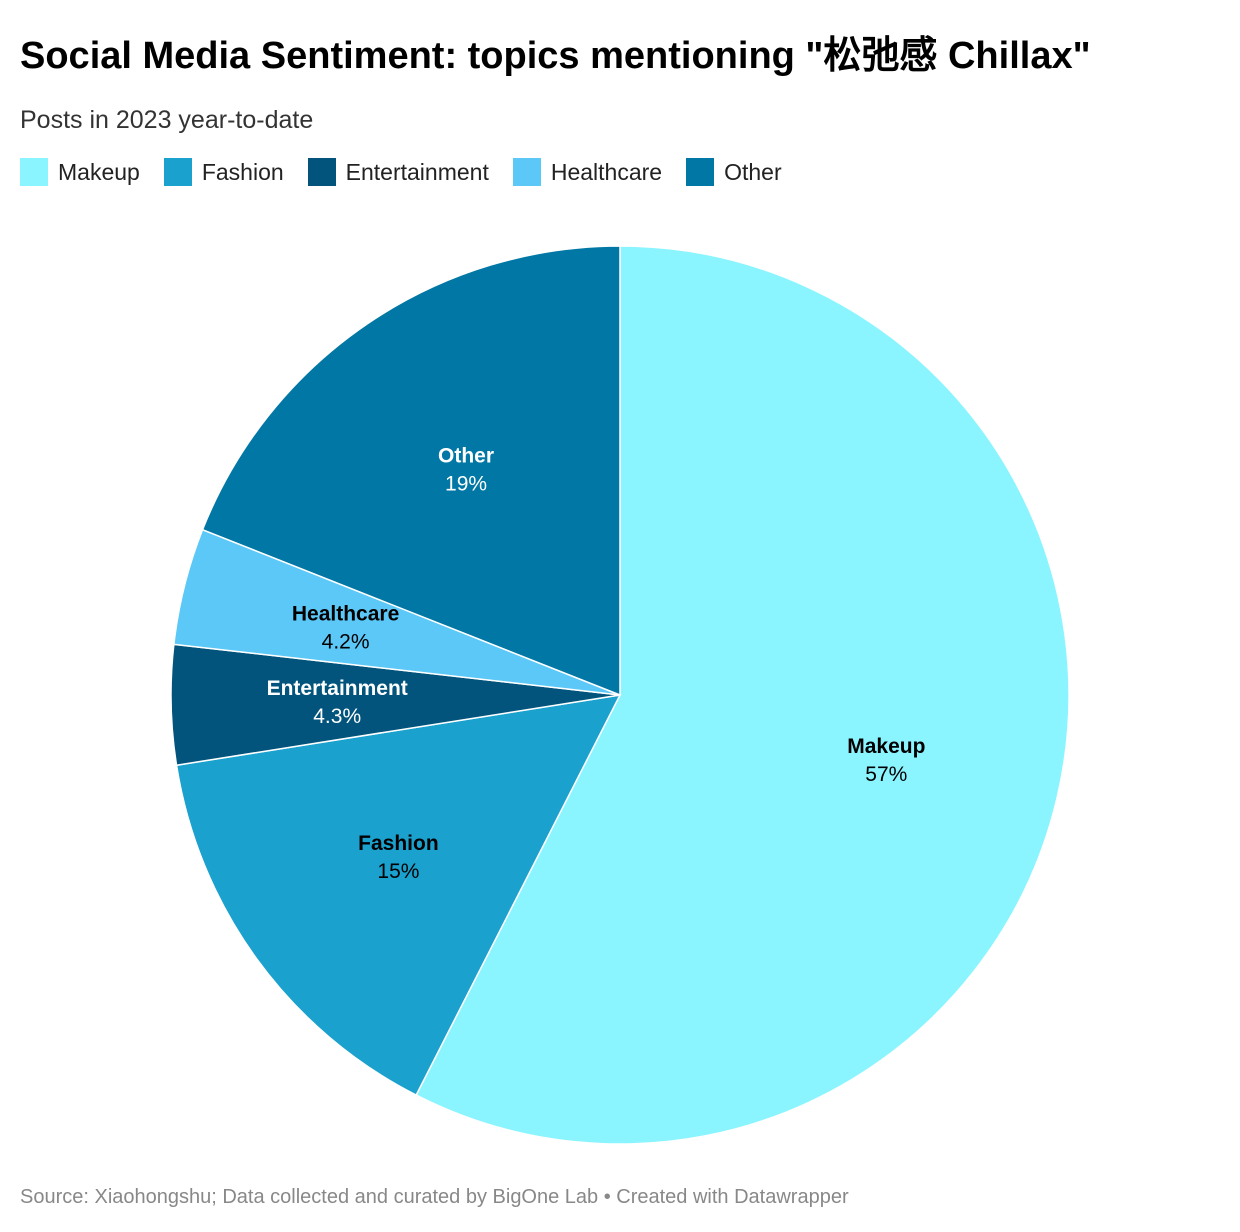  What do you see at coordinates (337, 716) in the screenshot?
I see `slice-value-entertainment: 4.3%` at bounding box center [337, 716].